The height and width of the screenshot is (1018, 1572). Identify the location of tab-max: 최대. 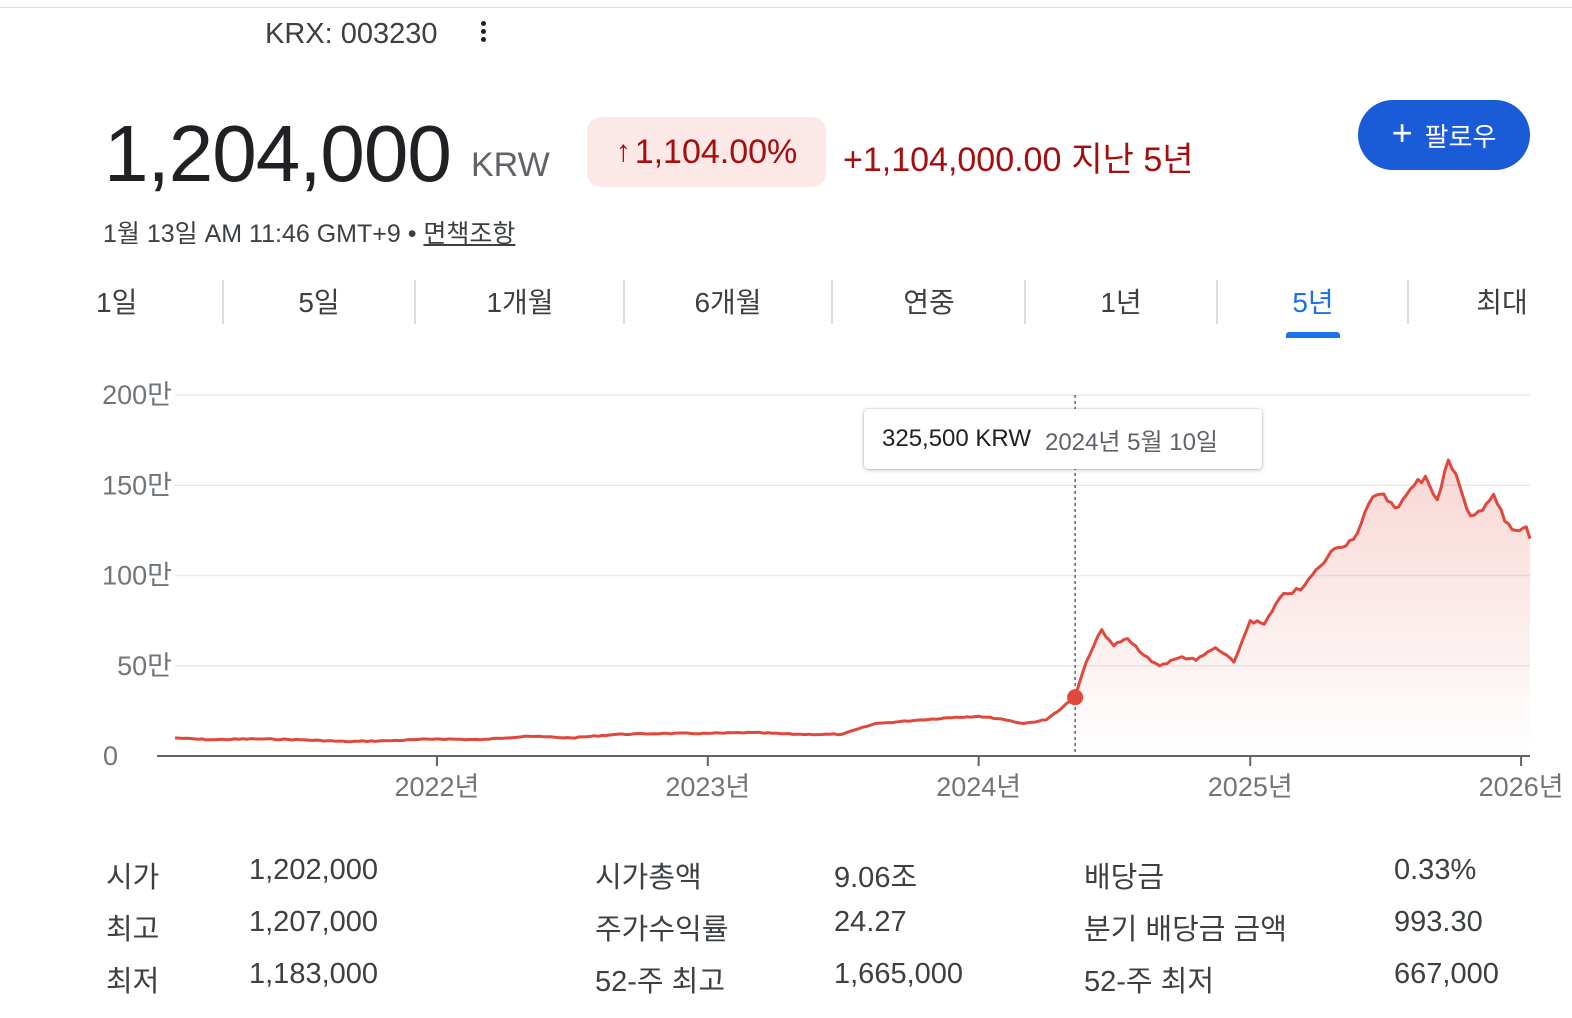
(1502, 302).